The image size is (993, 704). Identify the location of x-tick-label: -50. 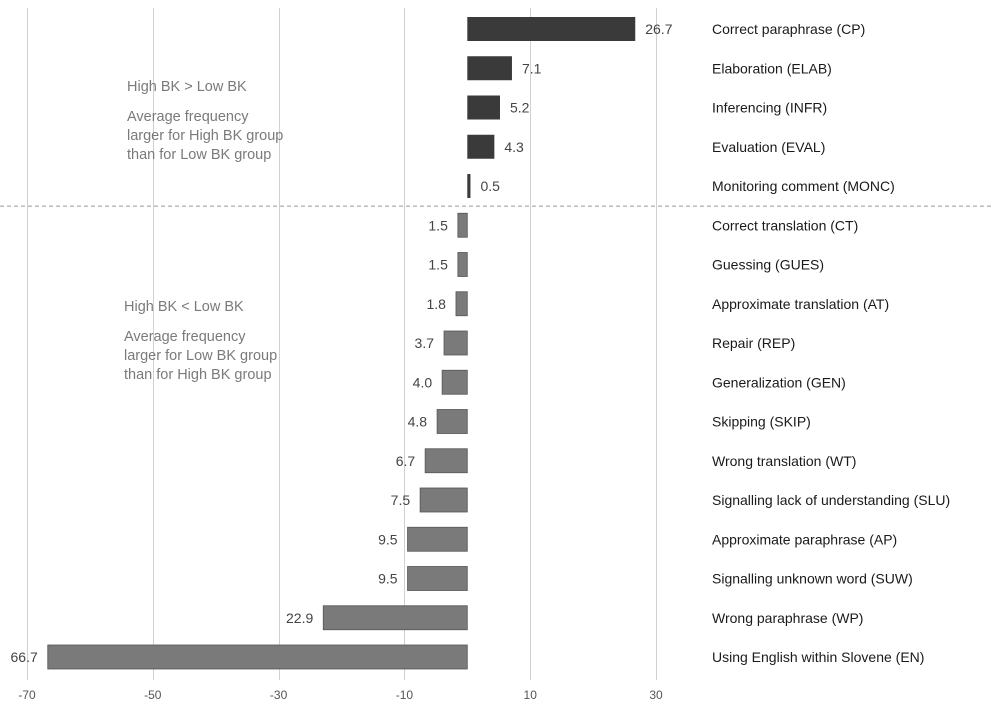
(153, 695).